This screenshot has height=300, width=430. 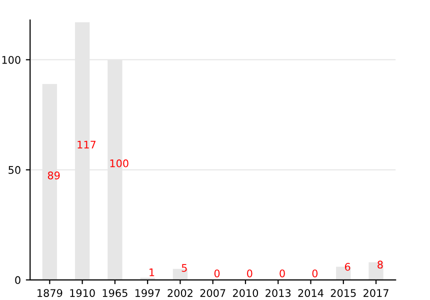 I want to click on x-tick-label: 1879, so click(x=50, y=293).